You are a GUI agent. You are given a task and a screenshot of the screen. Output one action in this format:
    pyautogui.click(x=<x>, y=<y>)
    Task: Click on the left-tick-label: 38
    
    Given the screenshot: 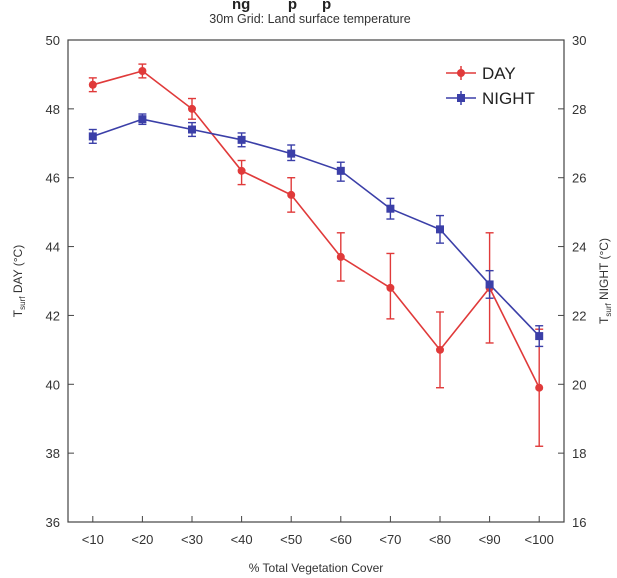 What is the action you would take?
    pyautogui.click(x=53, y=453)
    